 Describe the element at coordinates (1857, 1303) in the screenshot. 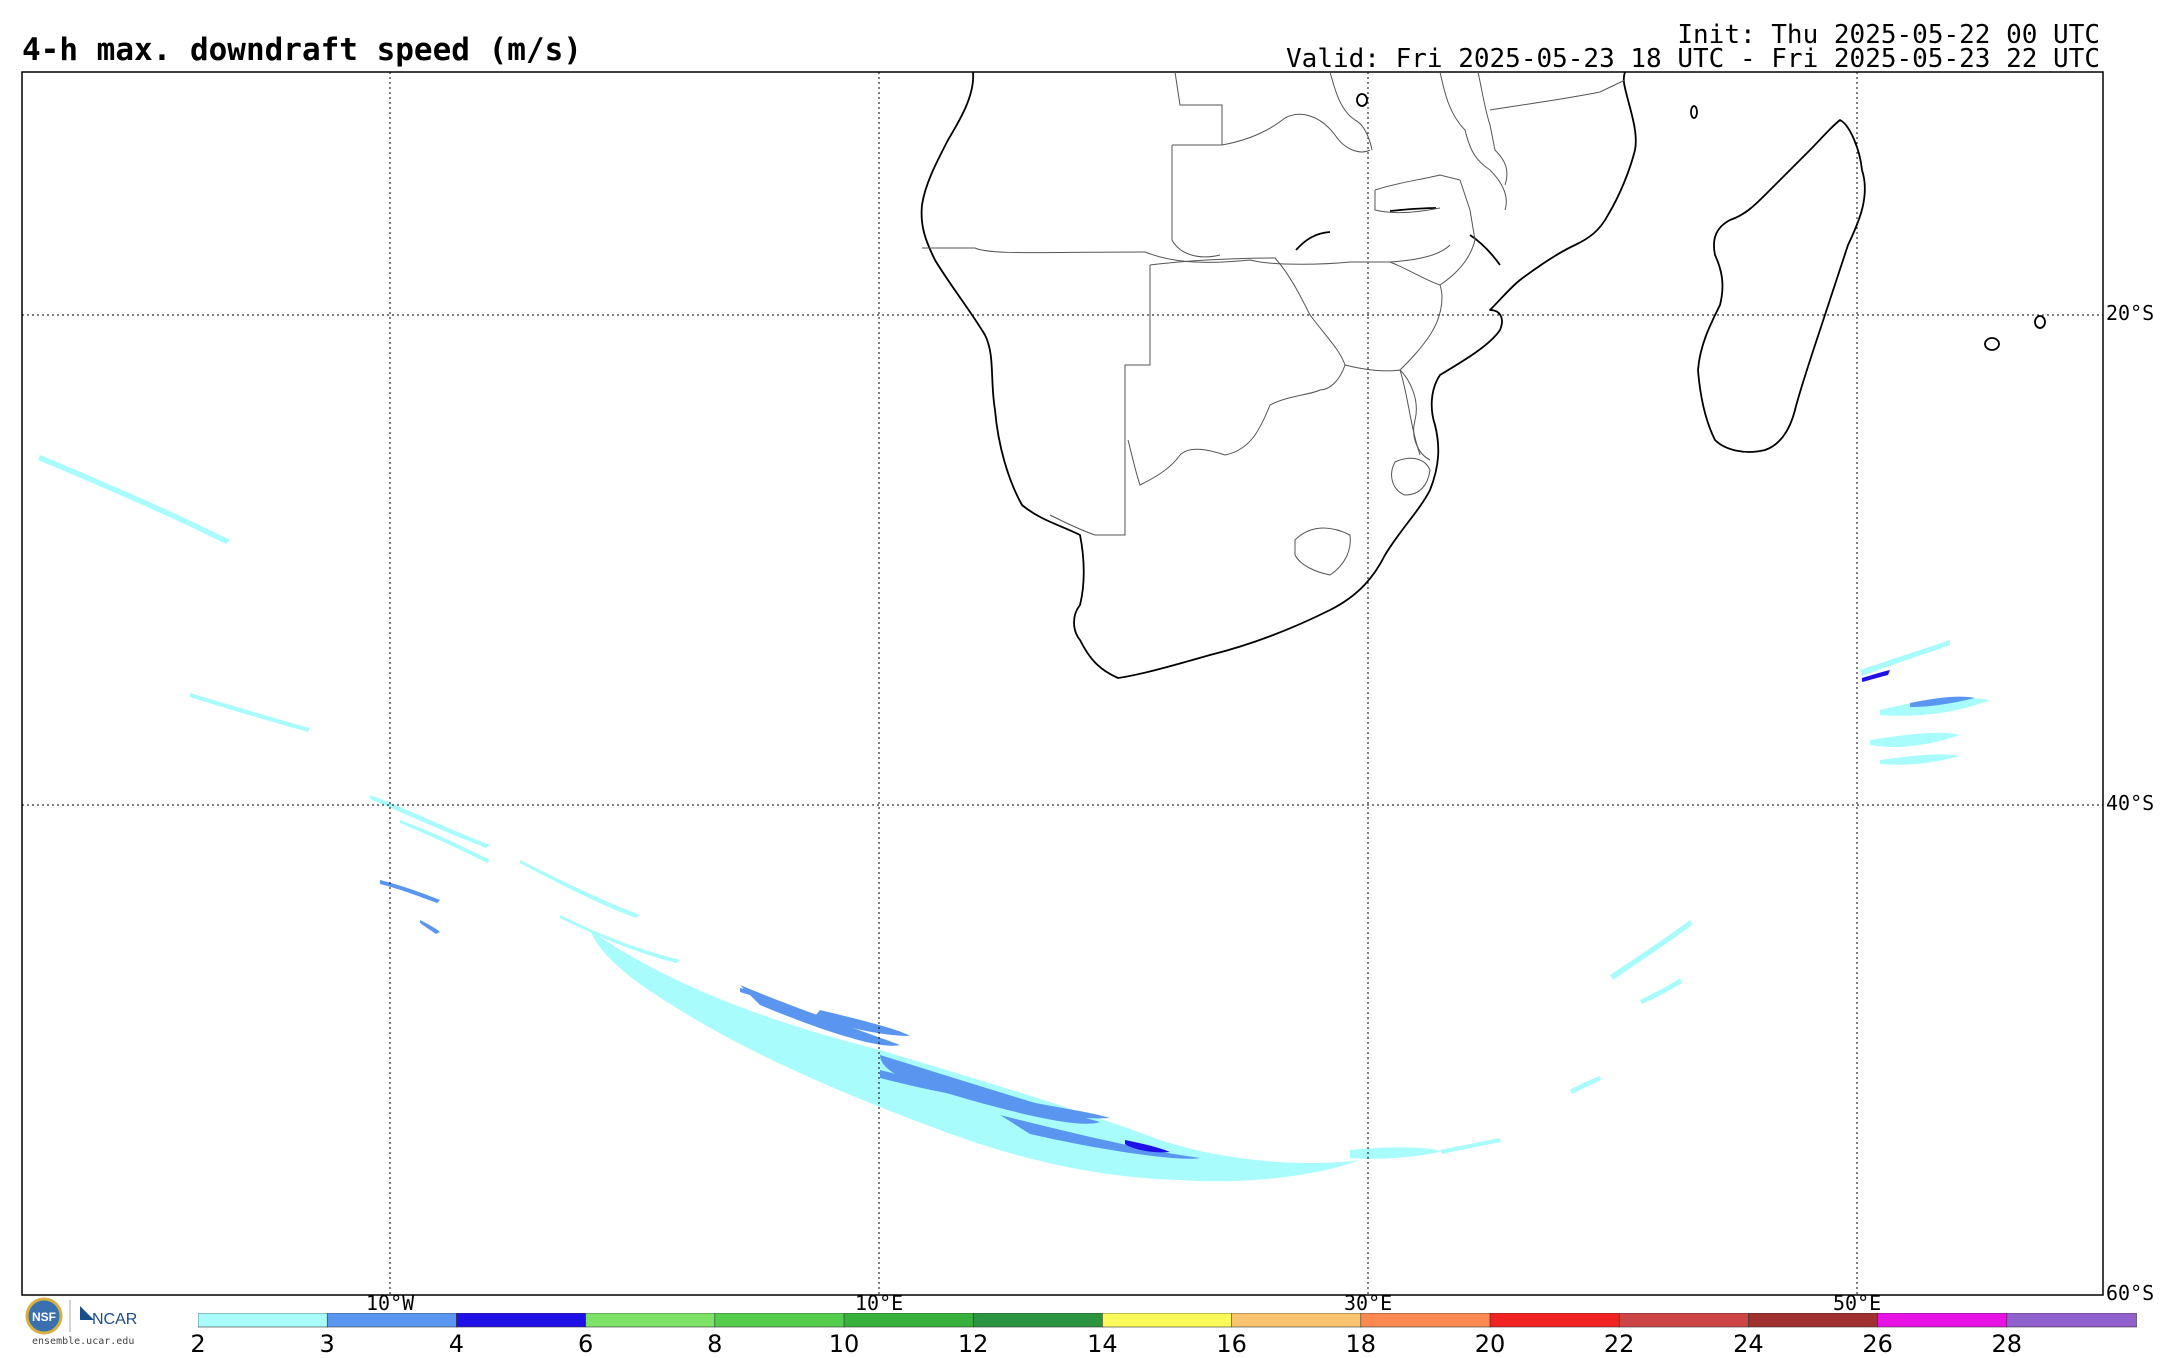

I see `lon-label-50e: 50°E` at that location.